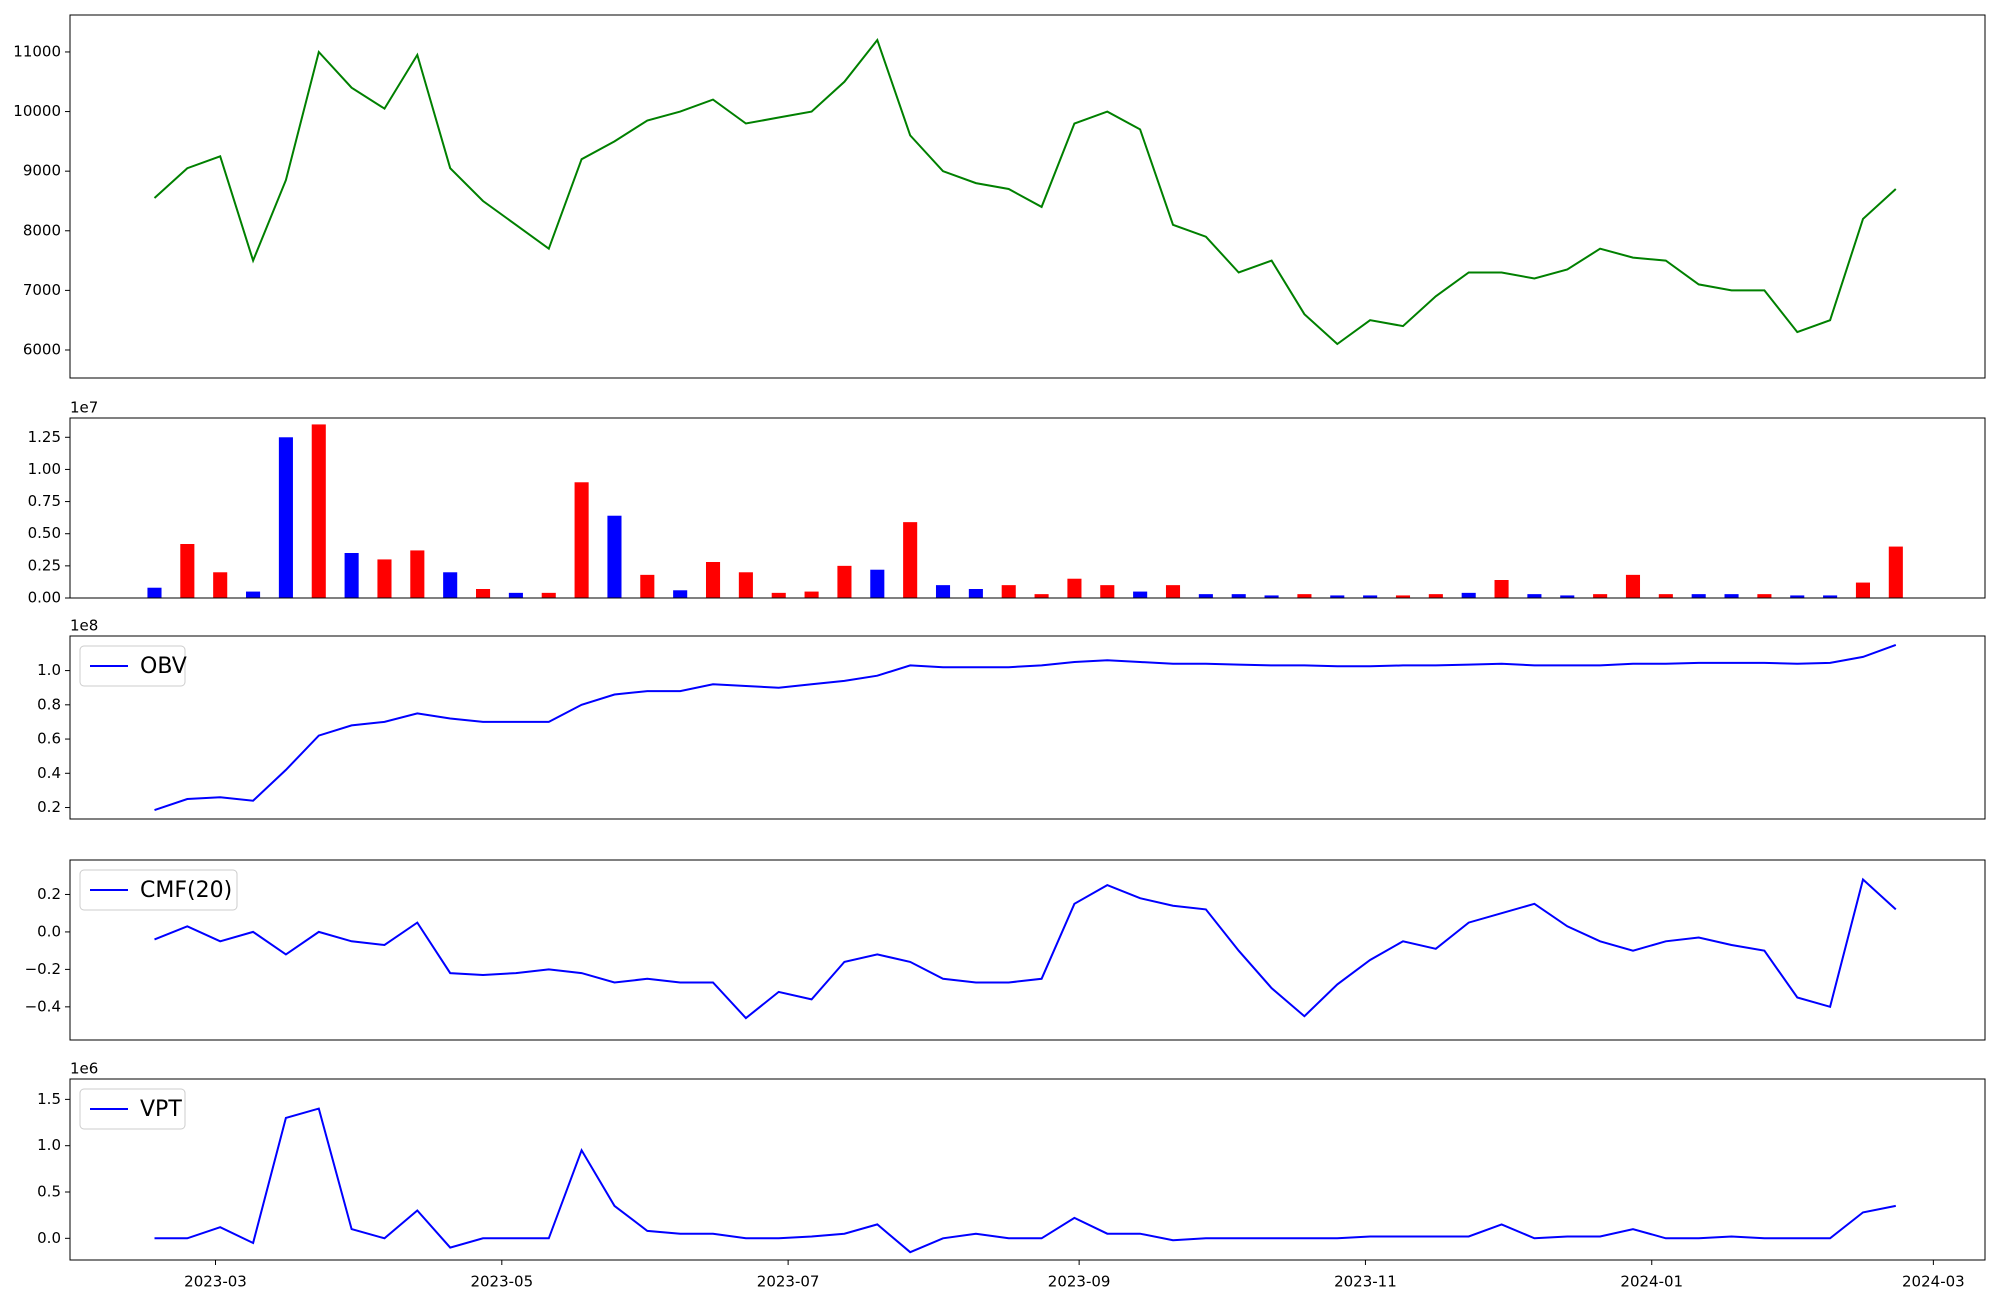  What do you see at coordinates (788, 1282) in the screenshot?
I see `x-tick-label: 2023-07` at bounding box center [788, 1282].